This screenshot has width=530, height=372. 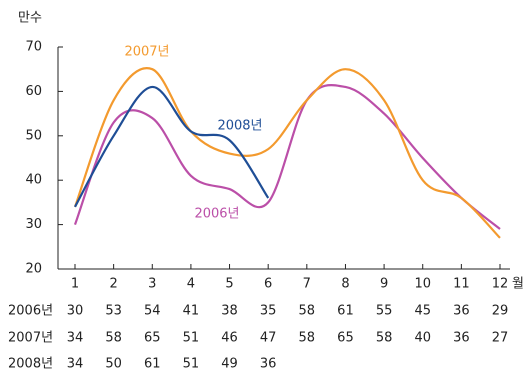 What do you see at coordinates (33, 224) in the screenshot?
I see `y-tick-label: 30` at bounding box center [33, 224].